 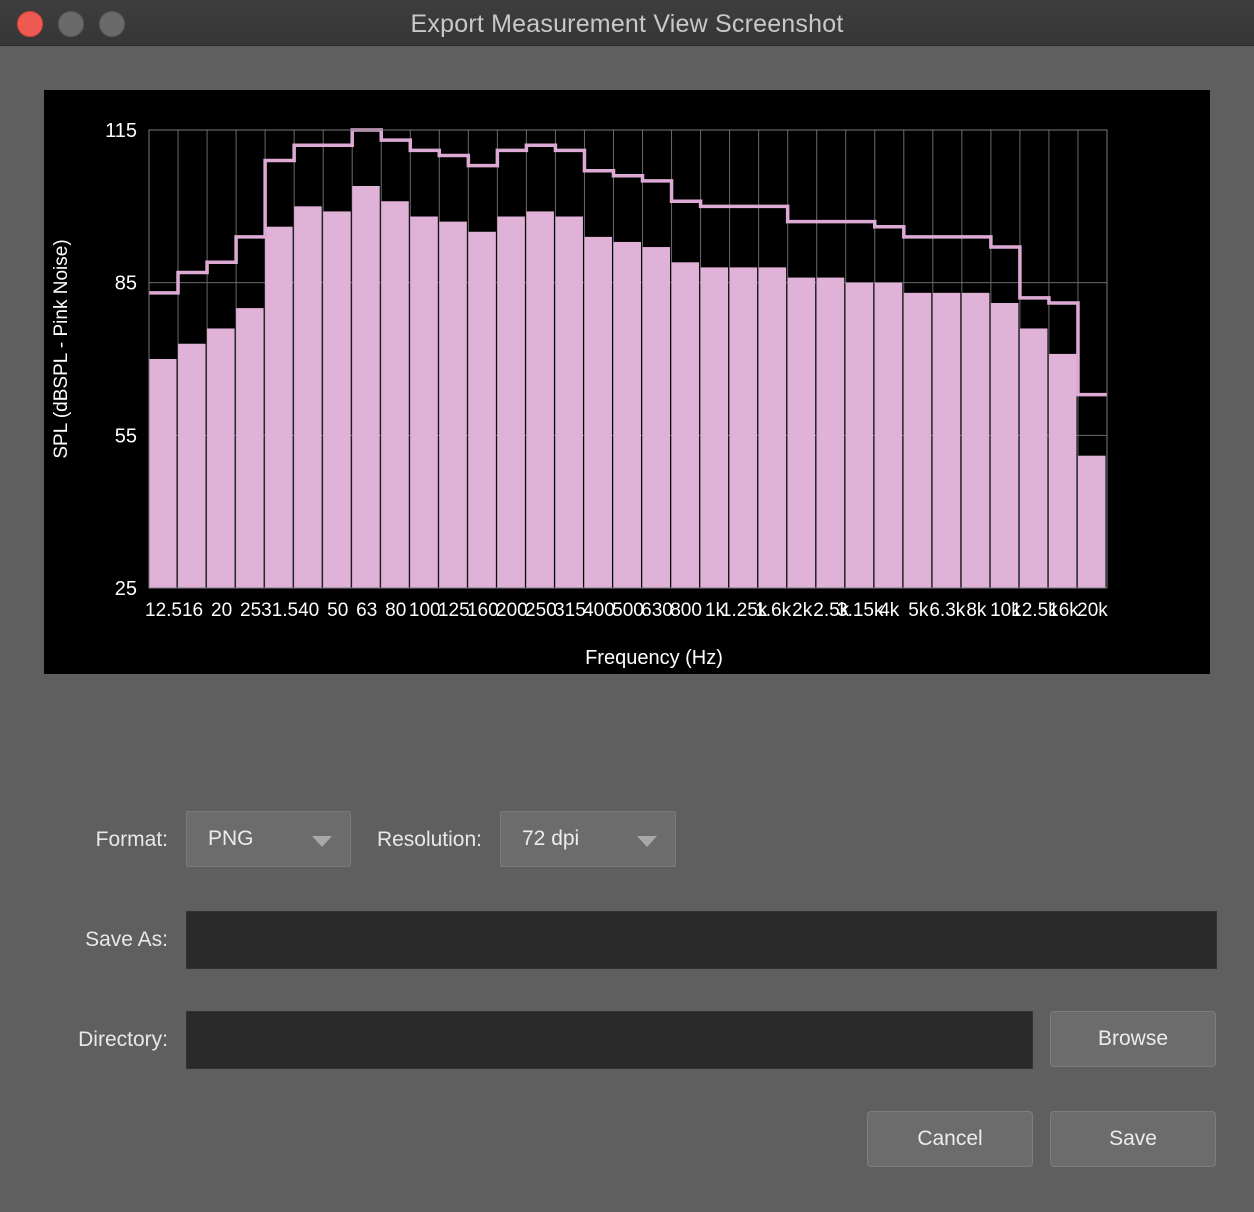 What do you see at coordinates (599, 610) in the screenshot?
I see `x-tick-label: 400` at bounding box center [599, 610].